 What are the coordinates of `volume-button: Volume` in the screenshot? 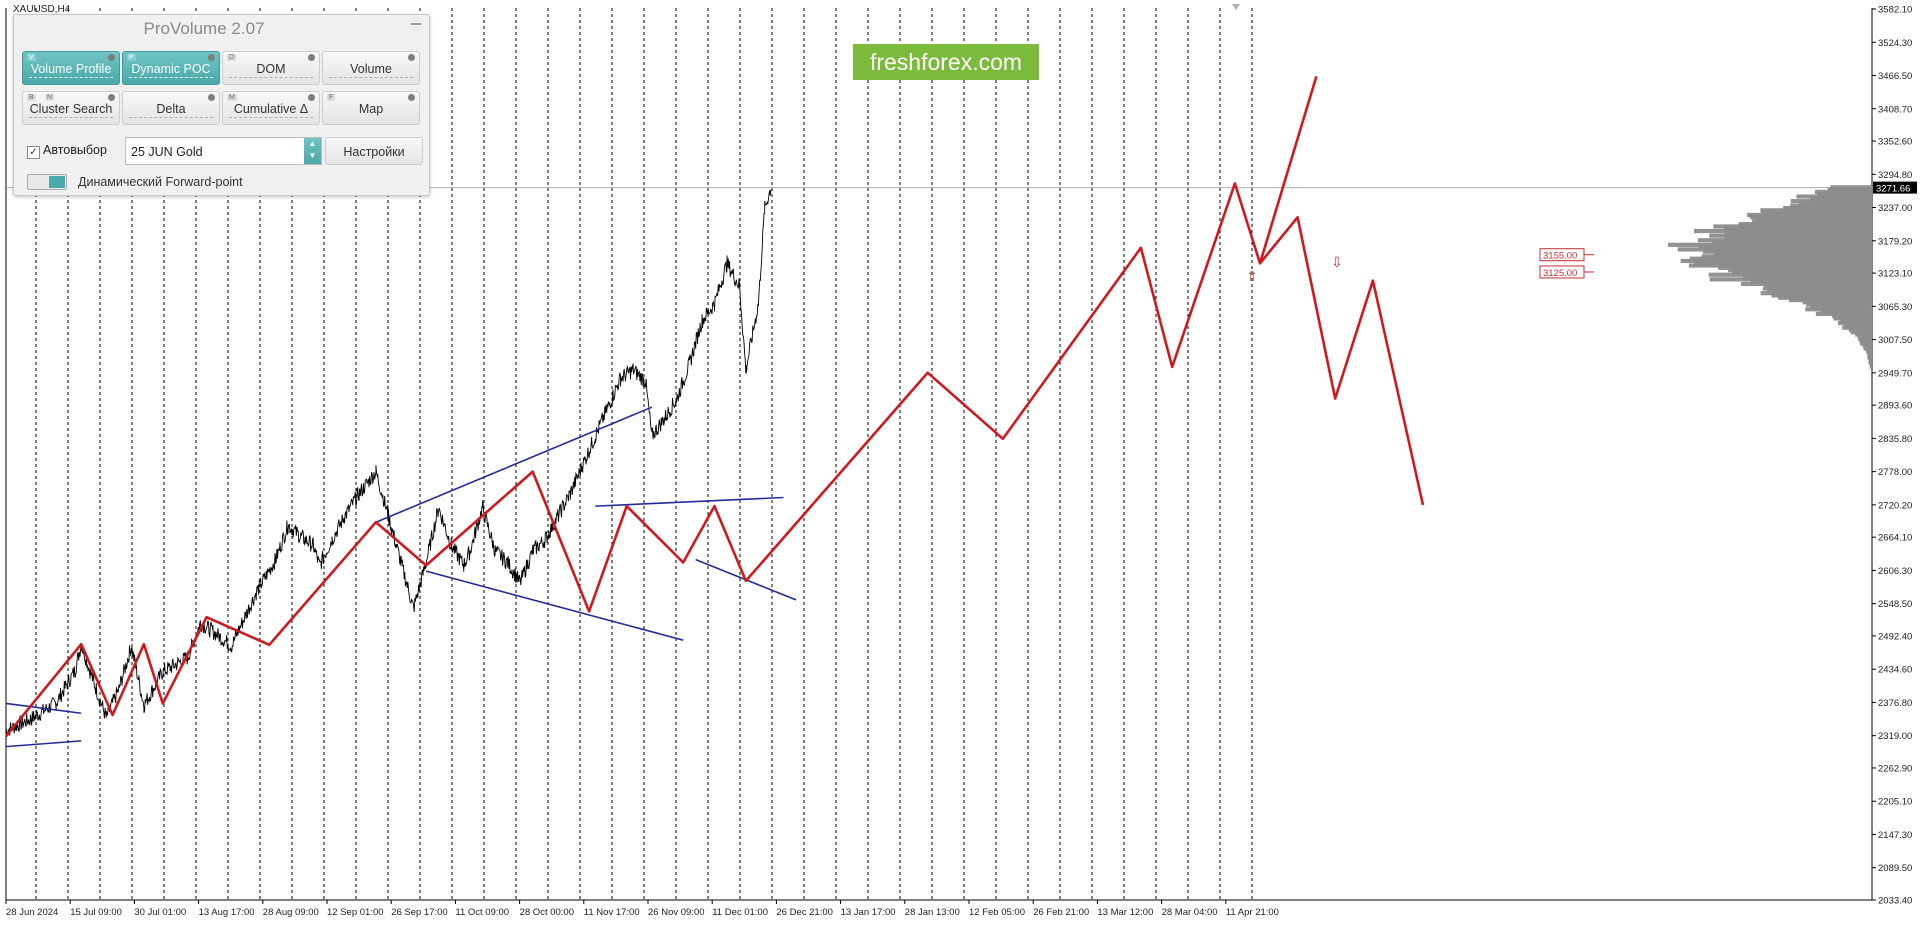 It's located at (371, 68).